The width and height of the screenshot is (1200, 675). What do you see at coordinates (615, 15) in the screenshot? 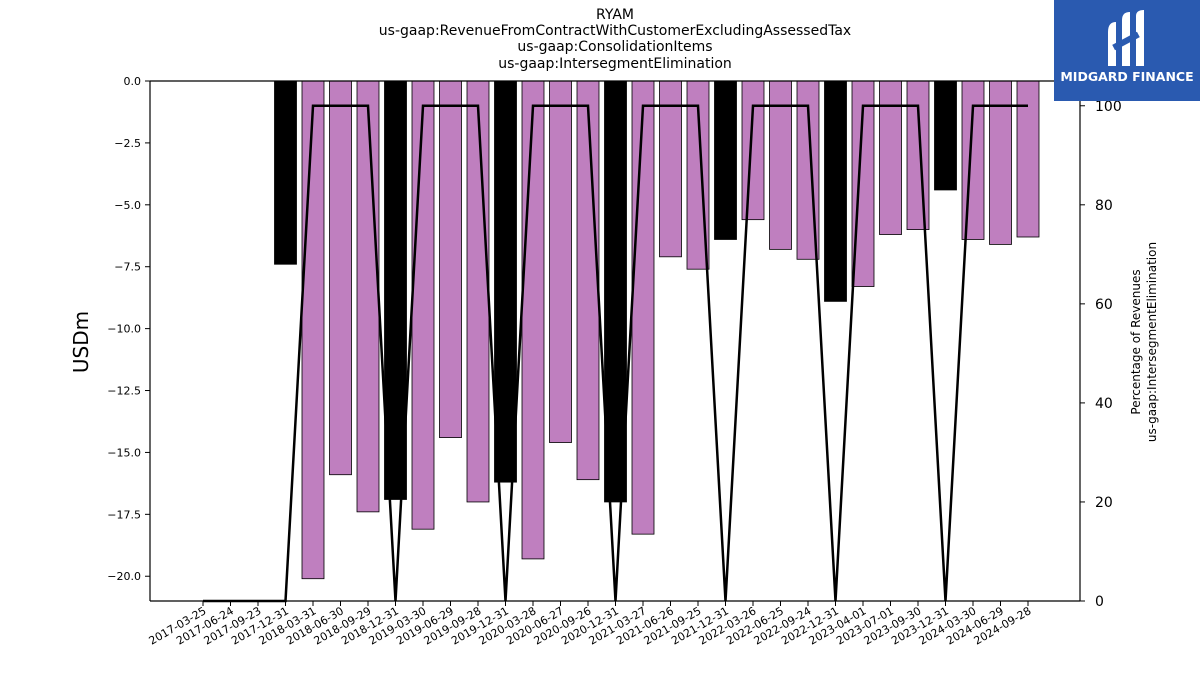
I see `title-ticker: RYAM` at bounding box center [615, 15].